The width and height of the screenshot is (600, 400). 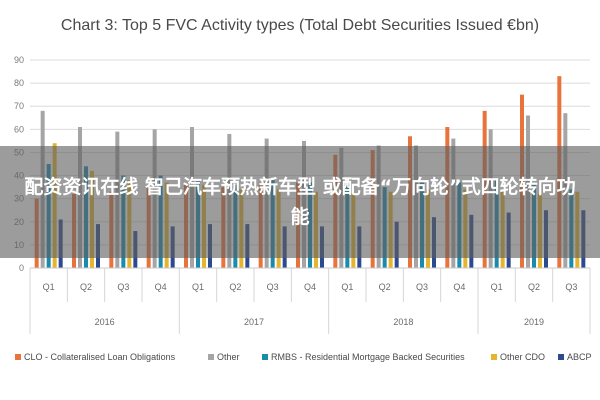 I want to click on year-label: 2019, so click(x=534, y=322).